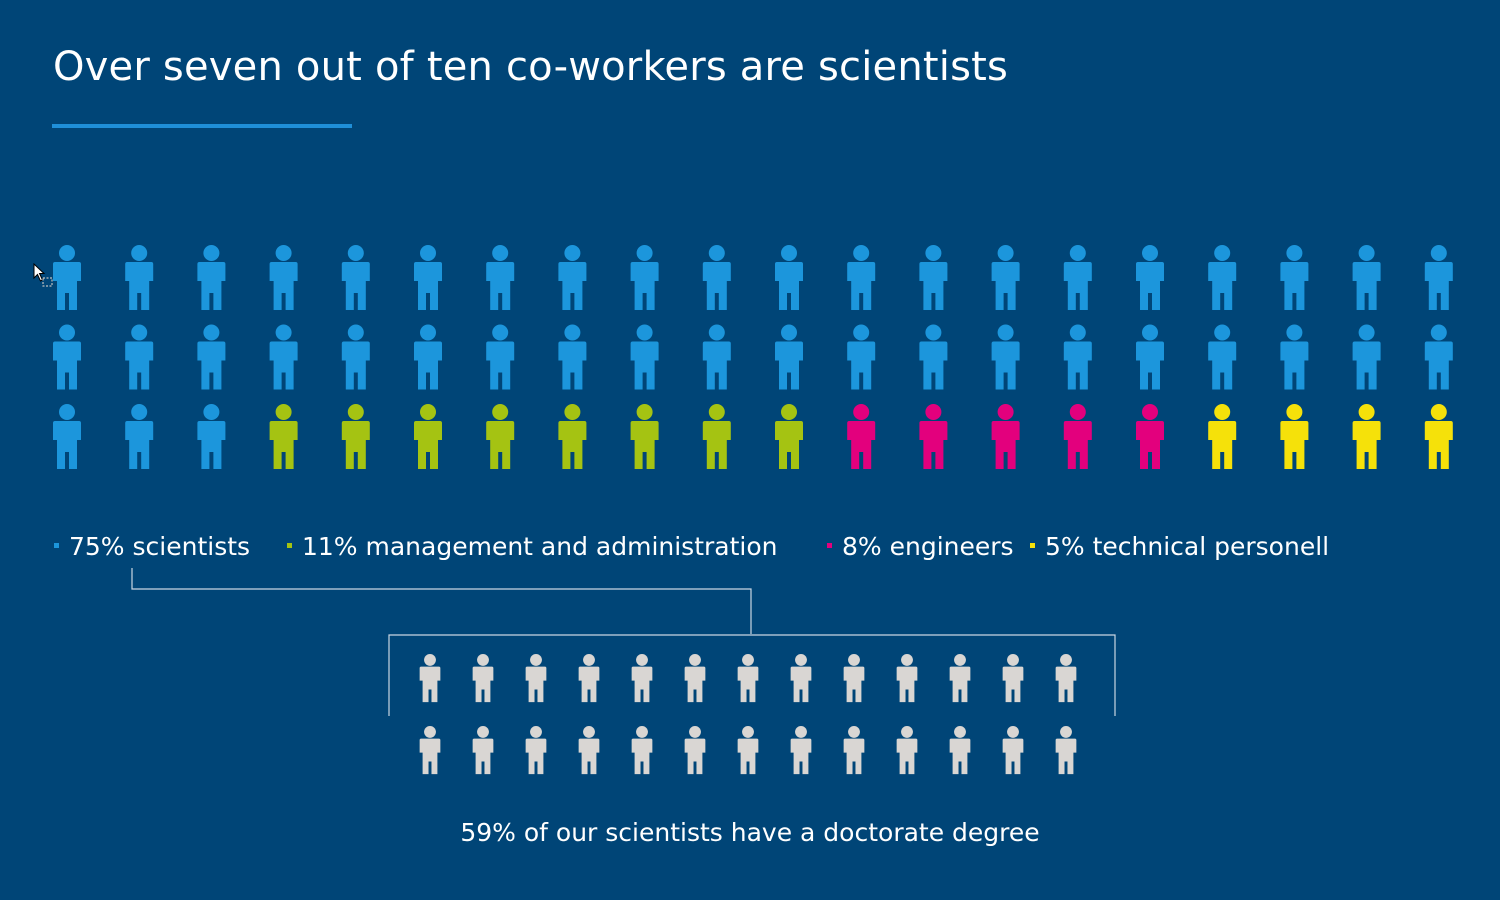 This screenshot has height=900, width=1500. Describe the element at coordinates (160, 546) in the screenshot. I see `legend-label-scientists: 75% scientists` at that location.